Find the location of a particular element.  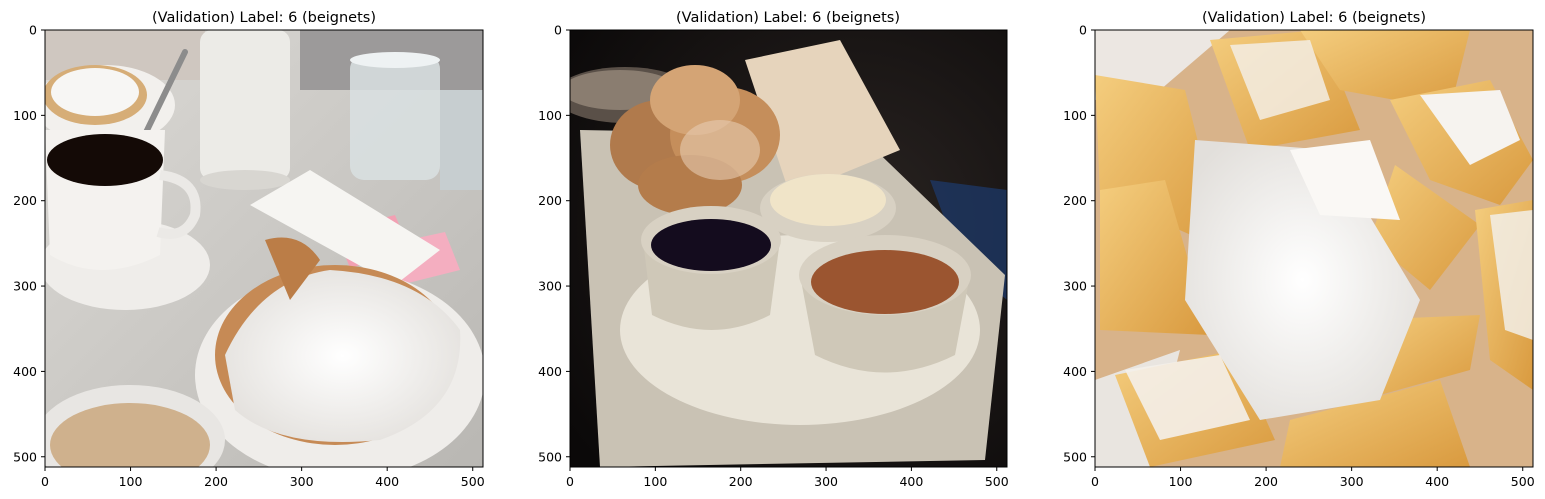

panel-2-title: (Validation) Label: 6 (beignets) is located at coordinates (788, 18).